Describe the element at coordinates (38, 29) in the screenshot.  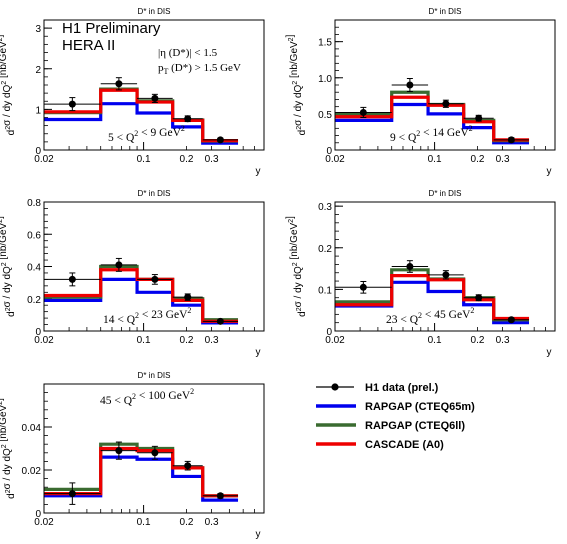
I see `y-tick-label: 3` at that location.